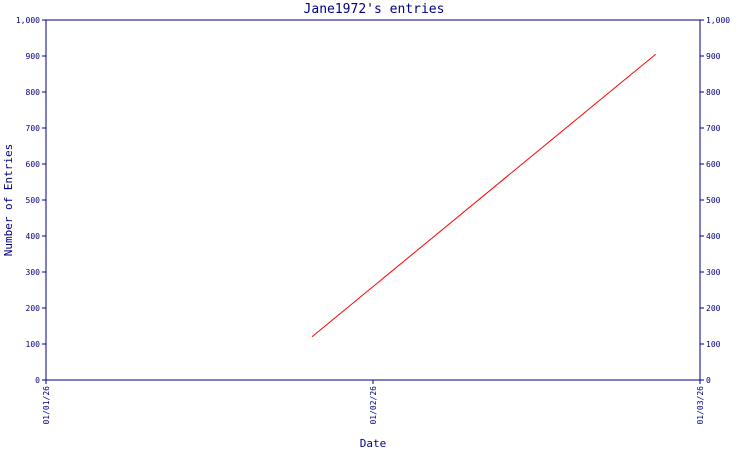  I want to click on y-tick-label-left: 300, so click(33, 272).